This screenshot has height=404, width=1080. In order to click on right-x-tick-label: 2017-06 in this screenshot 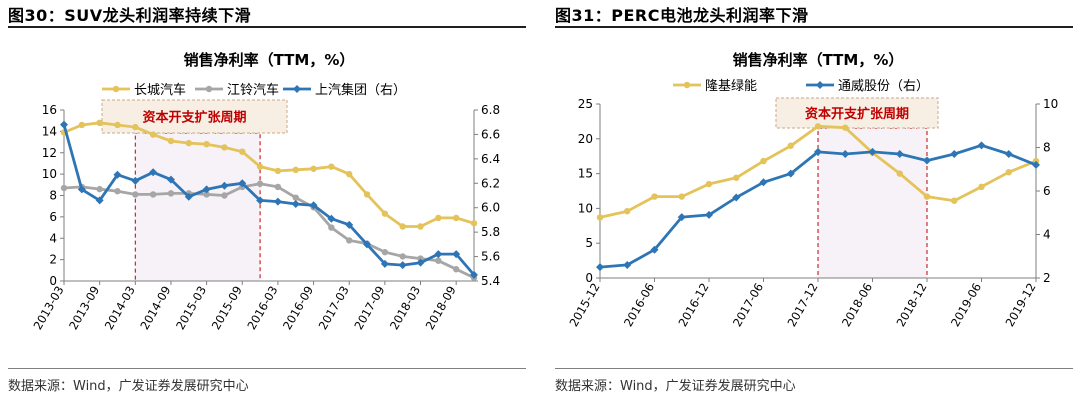, I will do `click(748, 305)`.